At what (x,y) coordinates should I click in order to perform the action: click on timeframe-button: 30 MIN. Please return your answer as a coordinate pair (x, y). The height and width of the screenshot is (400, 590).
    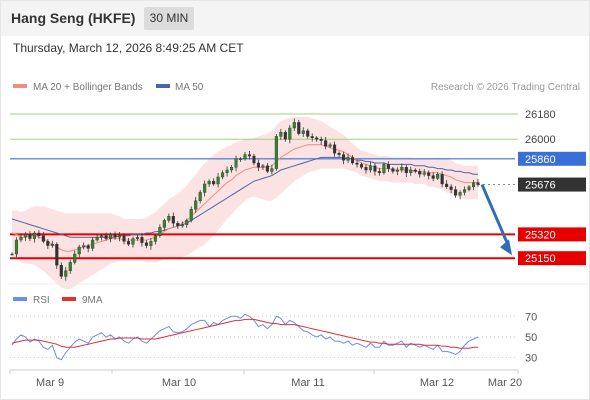
    Looking at the image, I should click on (169, 18).